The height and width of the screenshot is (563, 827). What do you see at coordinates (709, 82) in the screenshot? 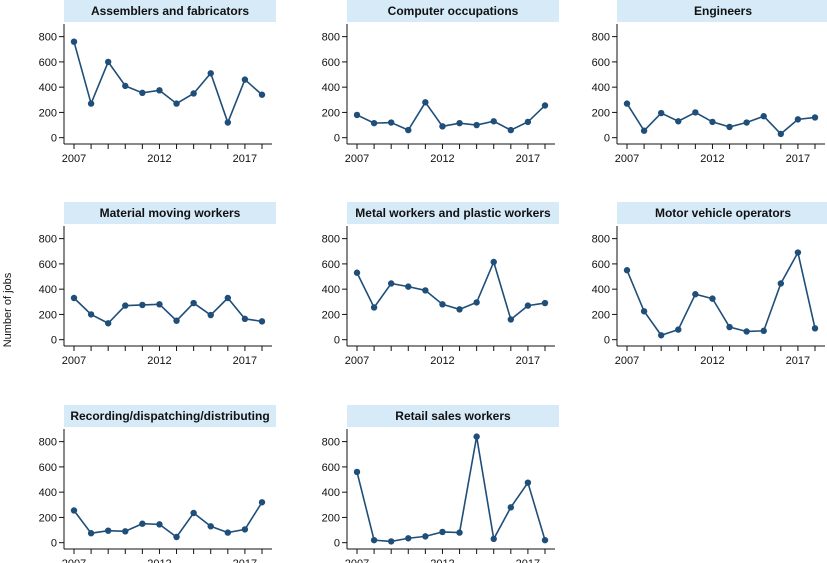
I see `panel-engineers: Engineers 0 200 400 600 800 2007 2012 2017` at bounding box center [709, 82].